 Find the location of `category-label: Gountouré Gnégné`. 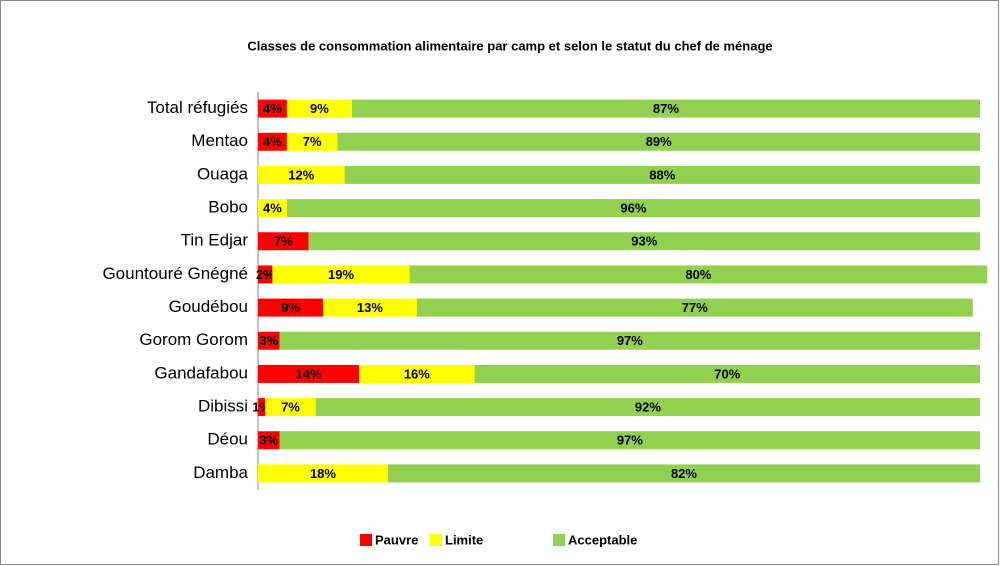

category-label: Gountouré Gnégné is located at coordinates (175, 273).